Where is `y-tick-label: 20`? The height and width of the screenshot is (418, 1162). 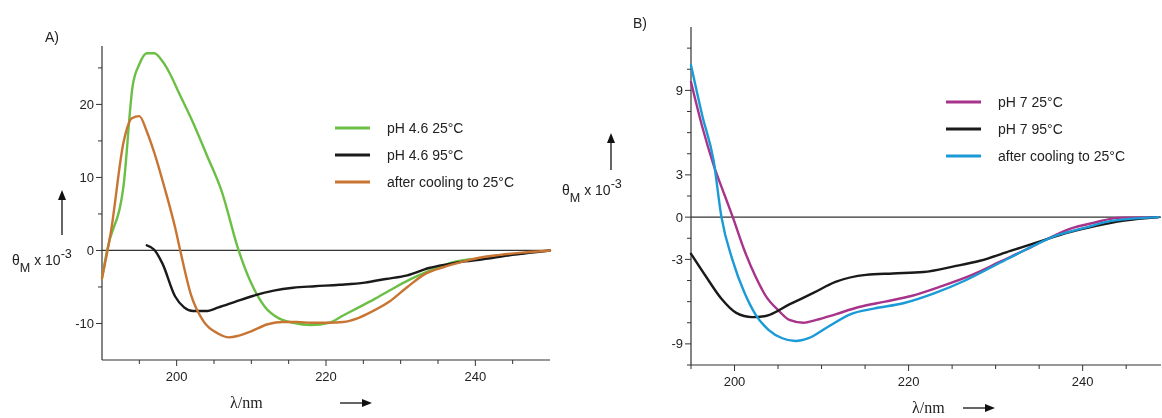
y-tick-label: 20 is located at coordinates (86, 104).